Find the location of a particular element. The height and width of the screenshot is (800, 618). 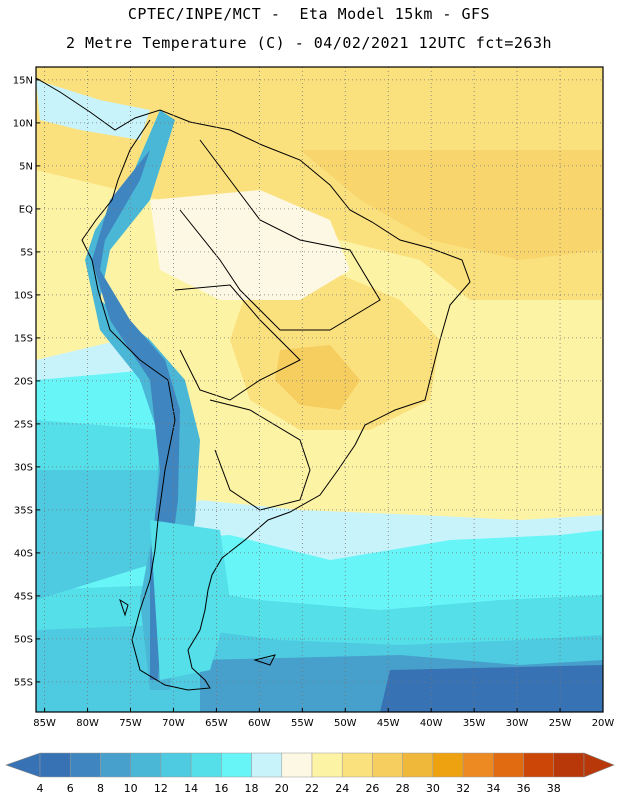

lon-tick-label: 30W is located at coordinates (517, 723).